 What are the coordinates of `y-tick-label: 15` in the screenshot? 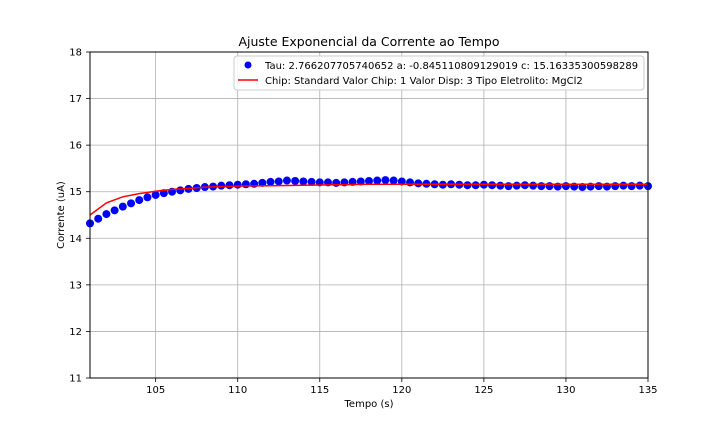 It's located at (75, 192).